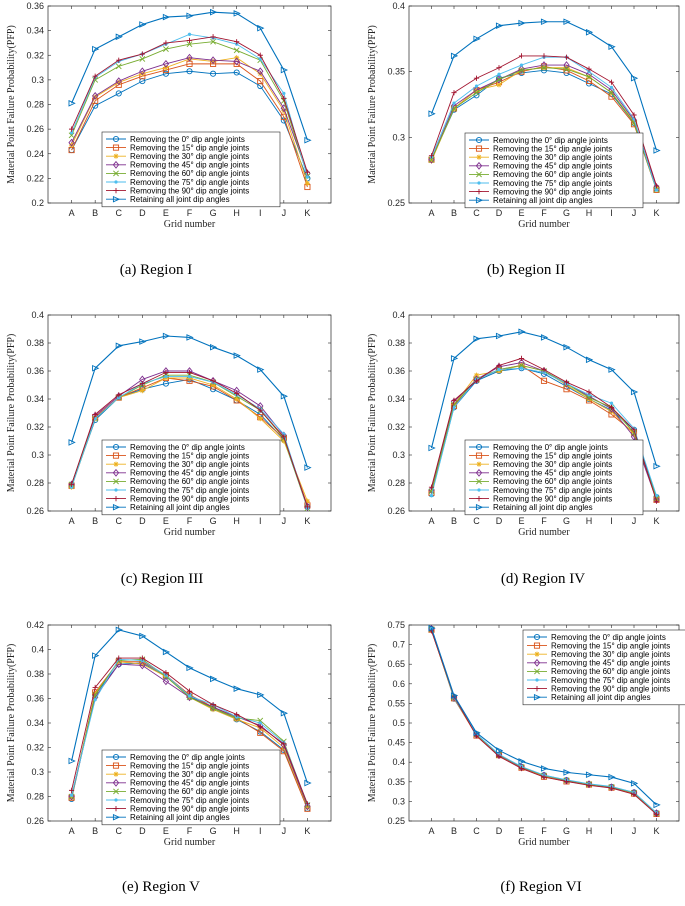 This screenshot has width=685, height=906. What do you see at coordinates (499, 521) in the screenshot?
I see `x-tick-label: D` at bounding box center [499, 521].